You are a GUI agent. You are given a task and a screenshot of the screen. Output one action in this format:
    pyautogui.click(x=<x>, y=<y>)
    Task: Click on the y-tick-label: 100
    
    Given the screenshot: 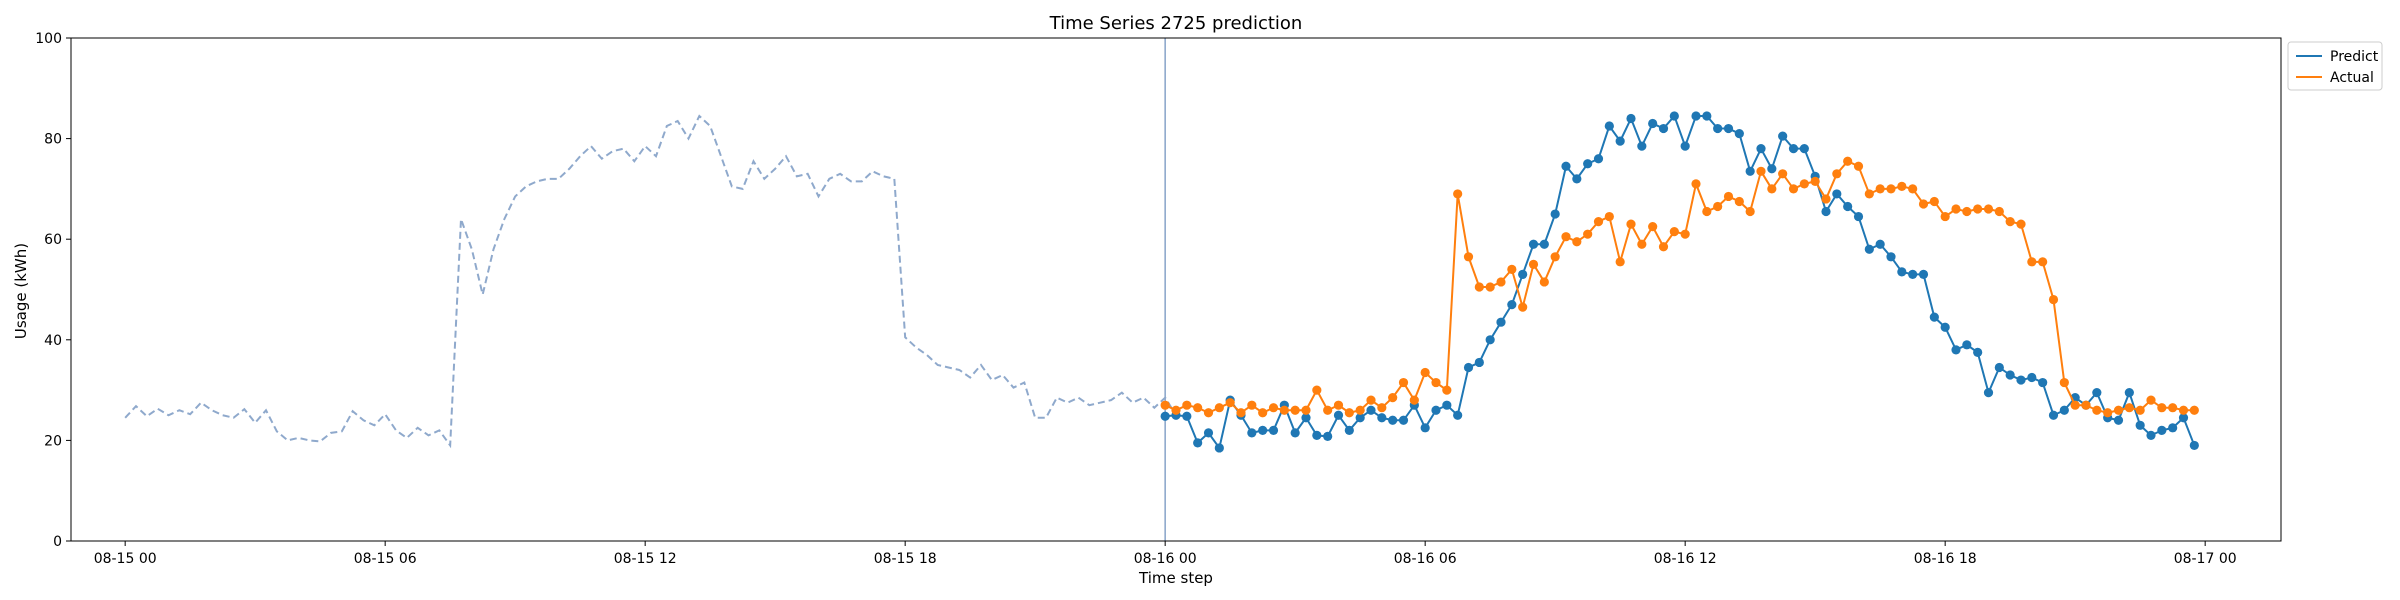 What is the action you would take?
    pyautogui.click(x=48, y=39)
    